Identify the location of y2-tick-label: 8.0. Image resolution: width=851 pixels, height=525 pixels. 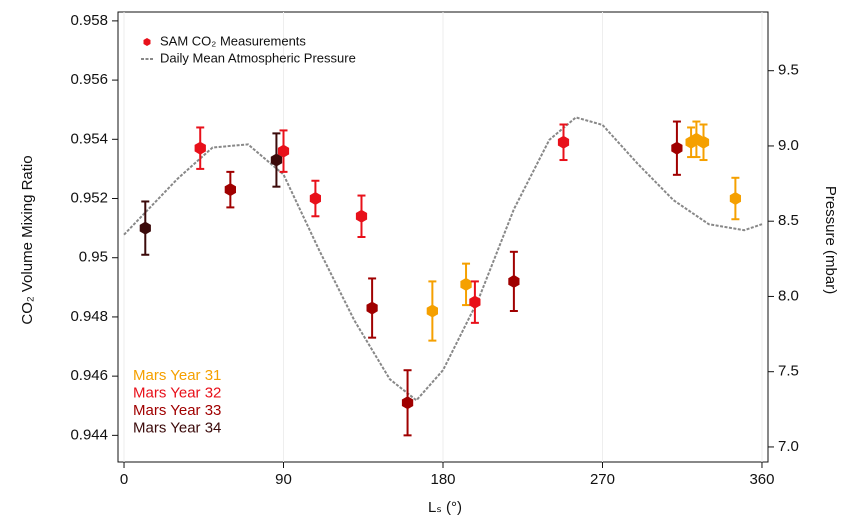
(788, 295).